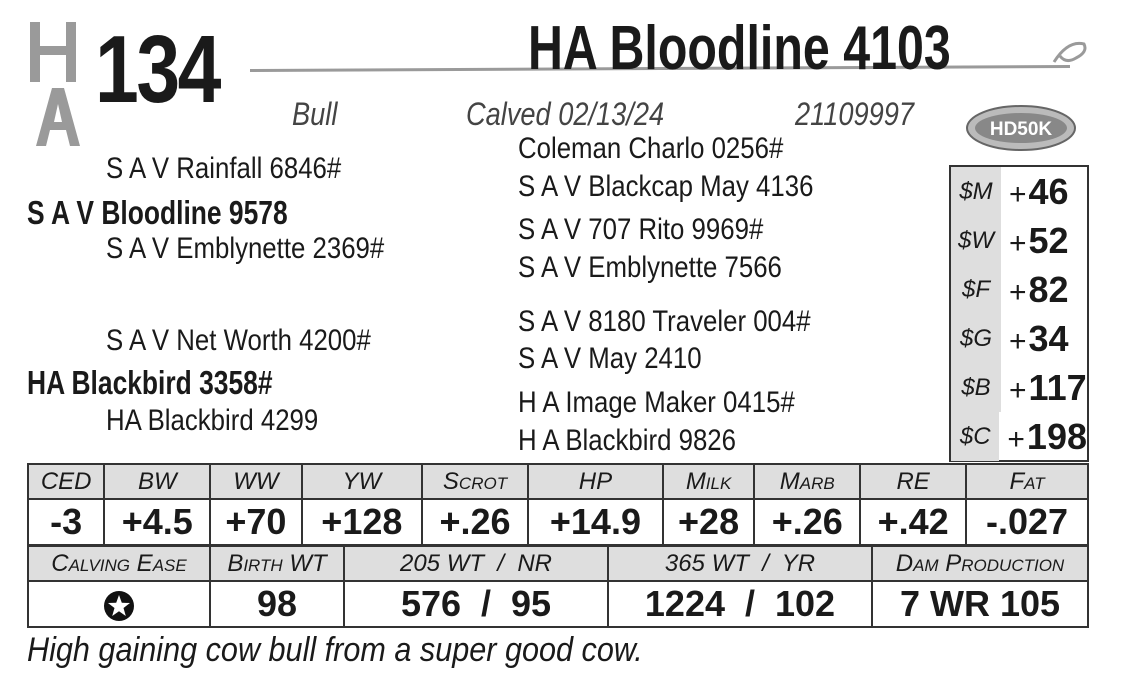 This screenshot has width=1121, height=681. Describe the element at coordinates (740, 563) in the screenshot. I see `perf-header: 365 WT / YR` at that location.